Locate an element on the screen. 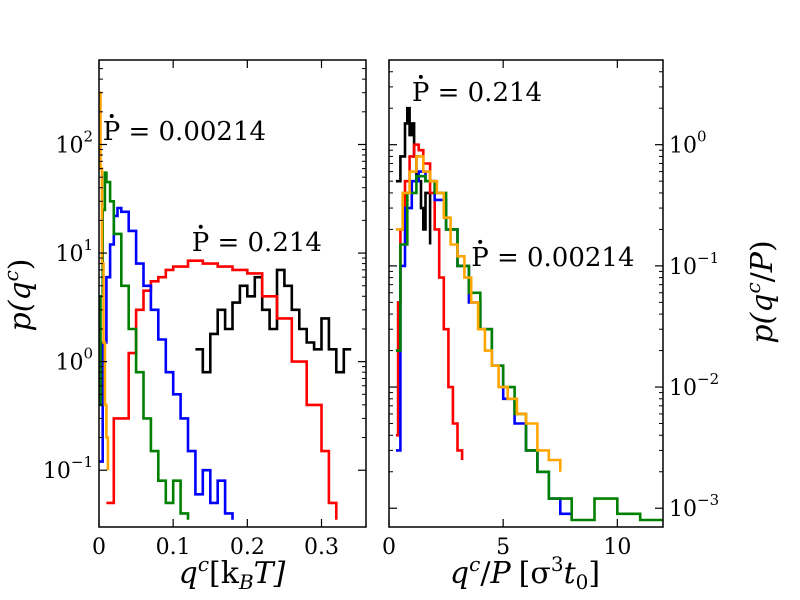 The width and height of the screenshot is (800, 600). right-y-tick-label: 10⁻² is located at coordinates (694, 385).